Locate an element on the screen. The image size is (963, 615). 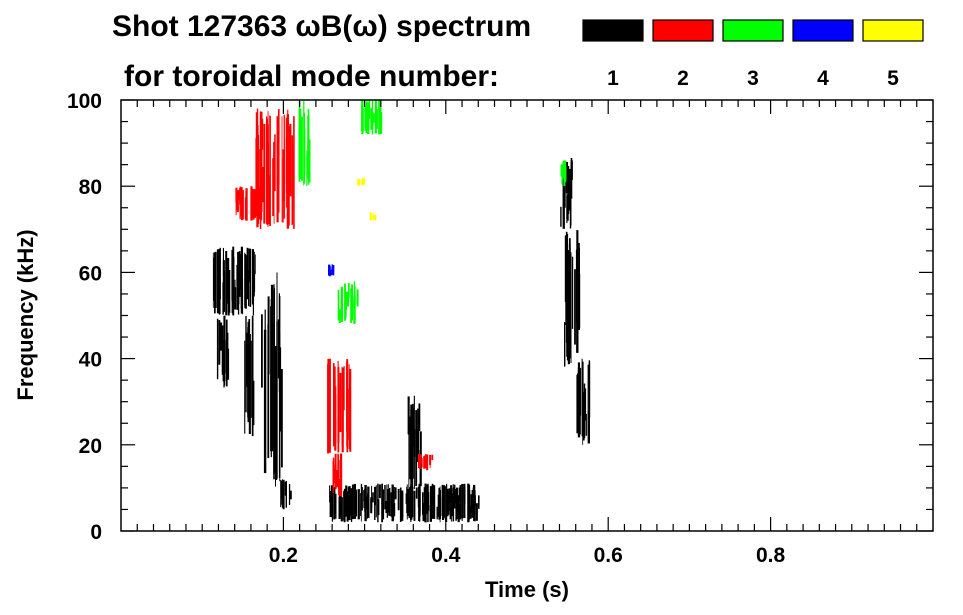
x-tick-label: 0.2 is located at coordinates (283, 555).